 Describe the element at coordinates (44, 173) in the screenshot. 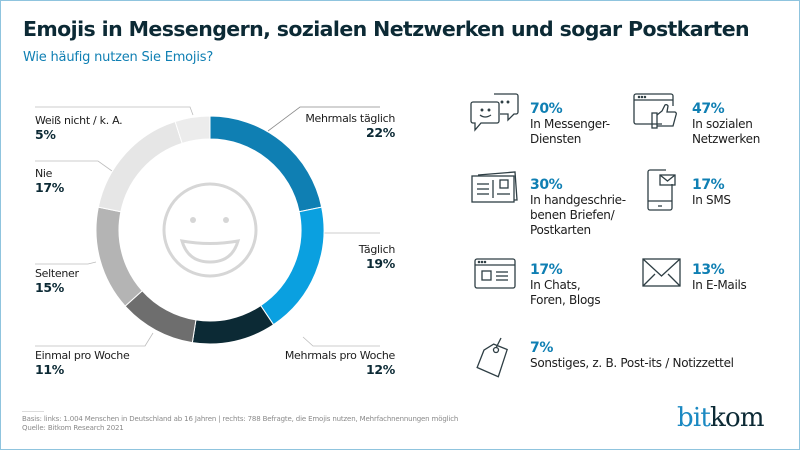

I see `segment-name: Nie` at that location.